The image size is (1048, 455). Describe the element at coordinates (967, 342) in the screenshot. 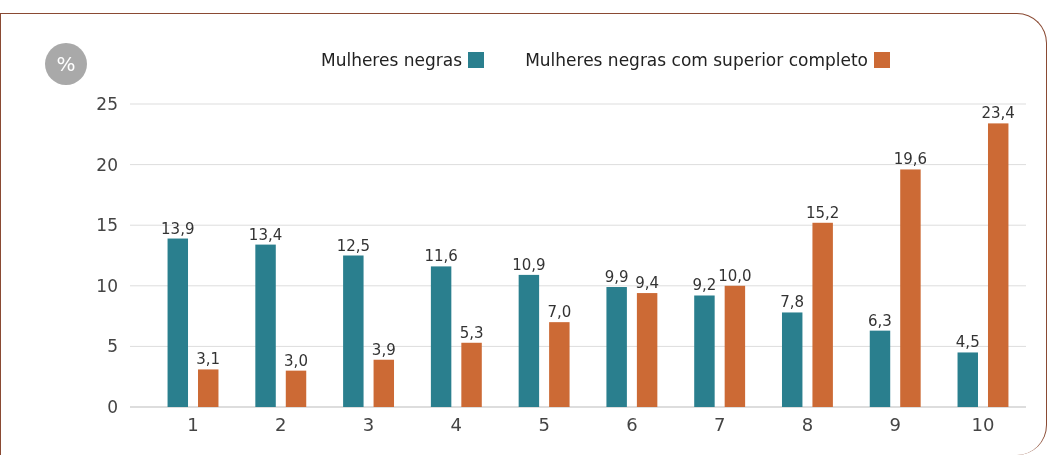

I see `data-label: 4,5` at that location.